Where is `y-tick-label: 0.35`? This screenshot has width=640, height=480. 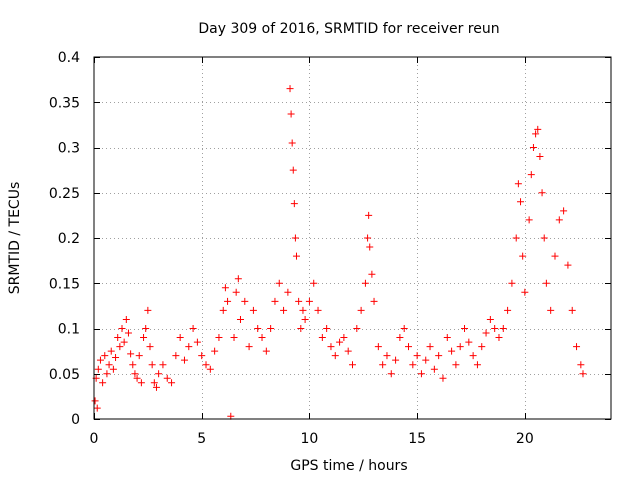 y-tick-label: 0.35 is located at coordinates (64, 103).